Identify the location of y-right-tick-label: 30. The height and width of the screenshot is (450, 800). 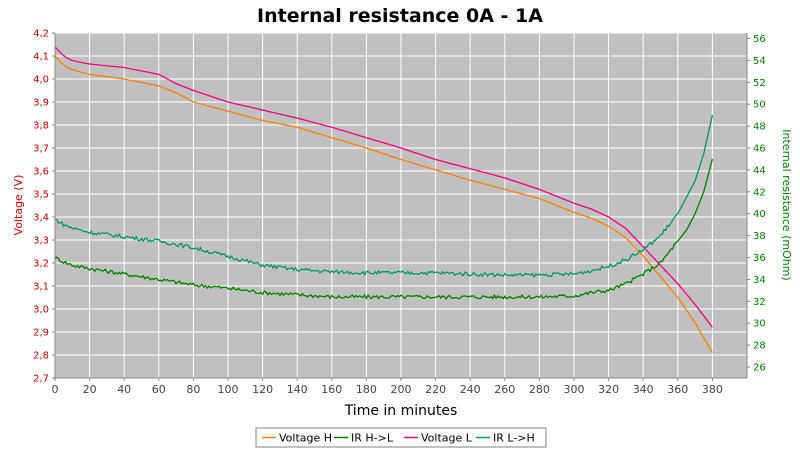
(759, 324).